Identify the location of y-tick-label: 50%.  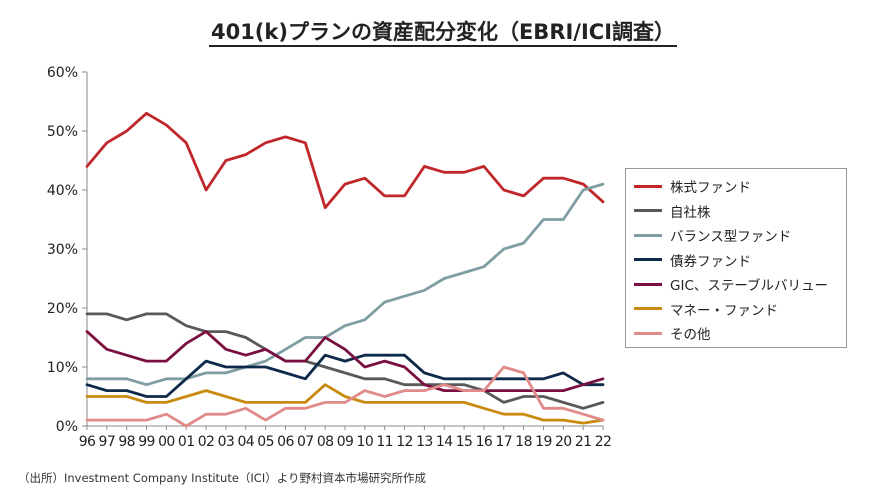
(62, 132).